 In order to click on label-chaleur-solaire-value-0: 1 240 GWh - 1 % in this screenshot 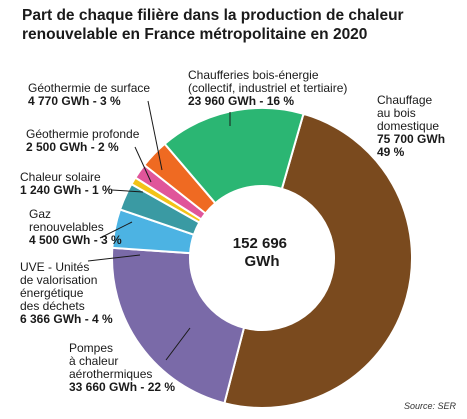, I will do `click(66, 190)`.